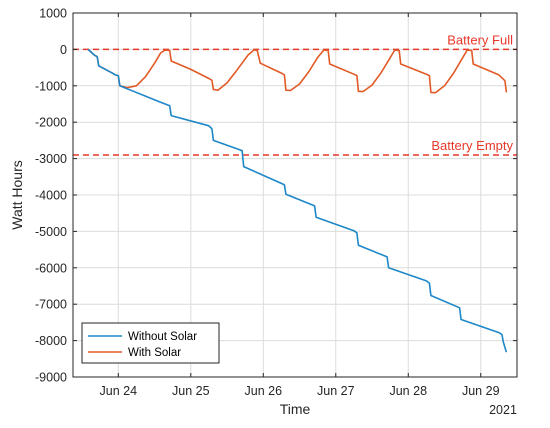 This screenshot has width=550, height=428. I want to click on y-tick-label: -5000, so click(51, 232).